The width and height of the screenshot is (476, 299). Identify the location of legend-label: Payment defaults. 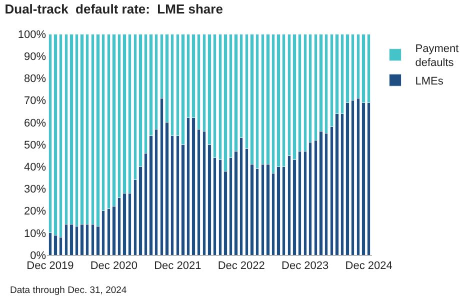
(437, 56).